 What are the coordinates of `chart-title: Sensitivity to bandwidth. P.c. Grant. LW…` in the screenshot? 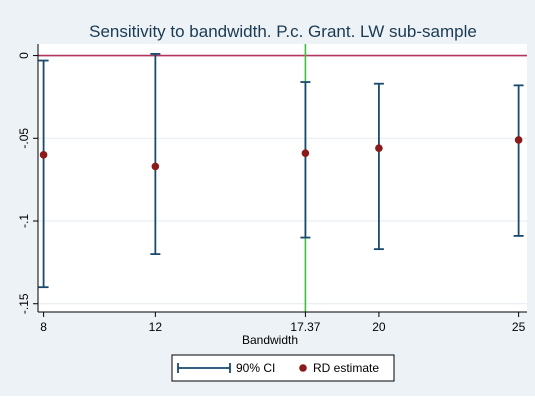 It's located at (283, 31).